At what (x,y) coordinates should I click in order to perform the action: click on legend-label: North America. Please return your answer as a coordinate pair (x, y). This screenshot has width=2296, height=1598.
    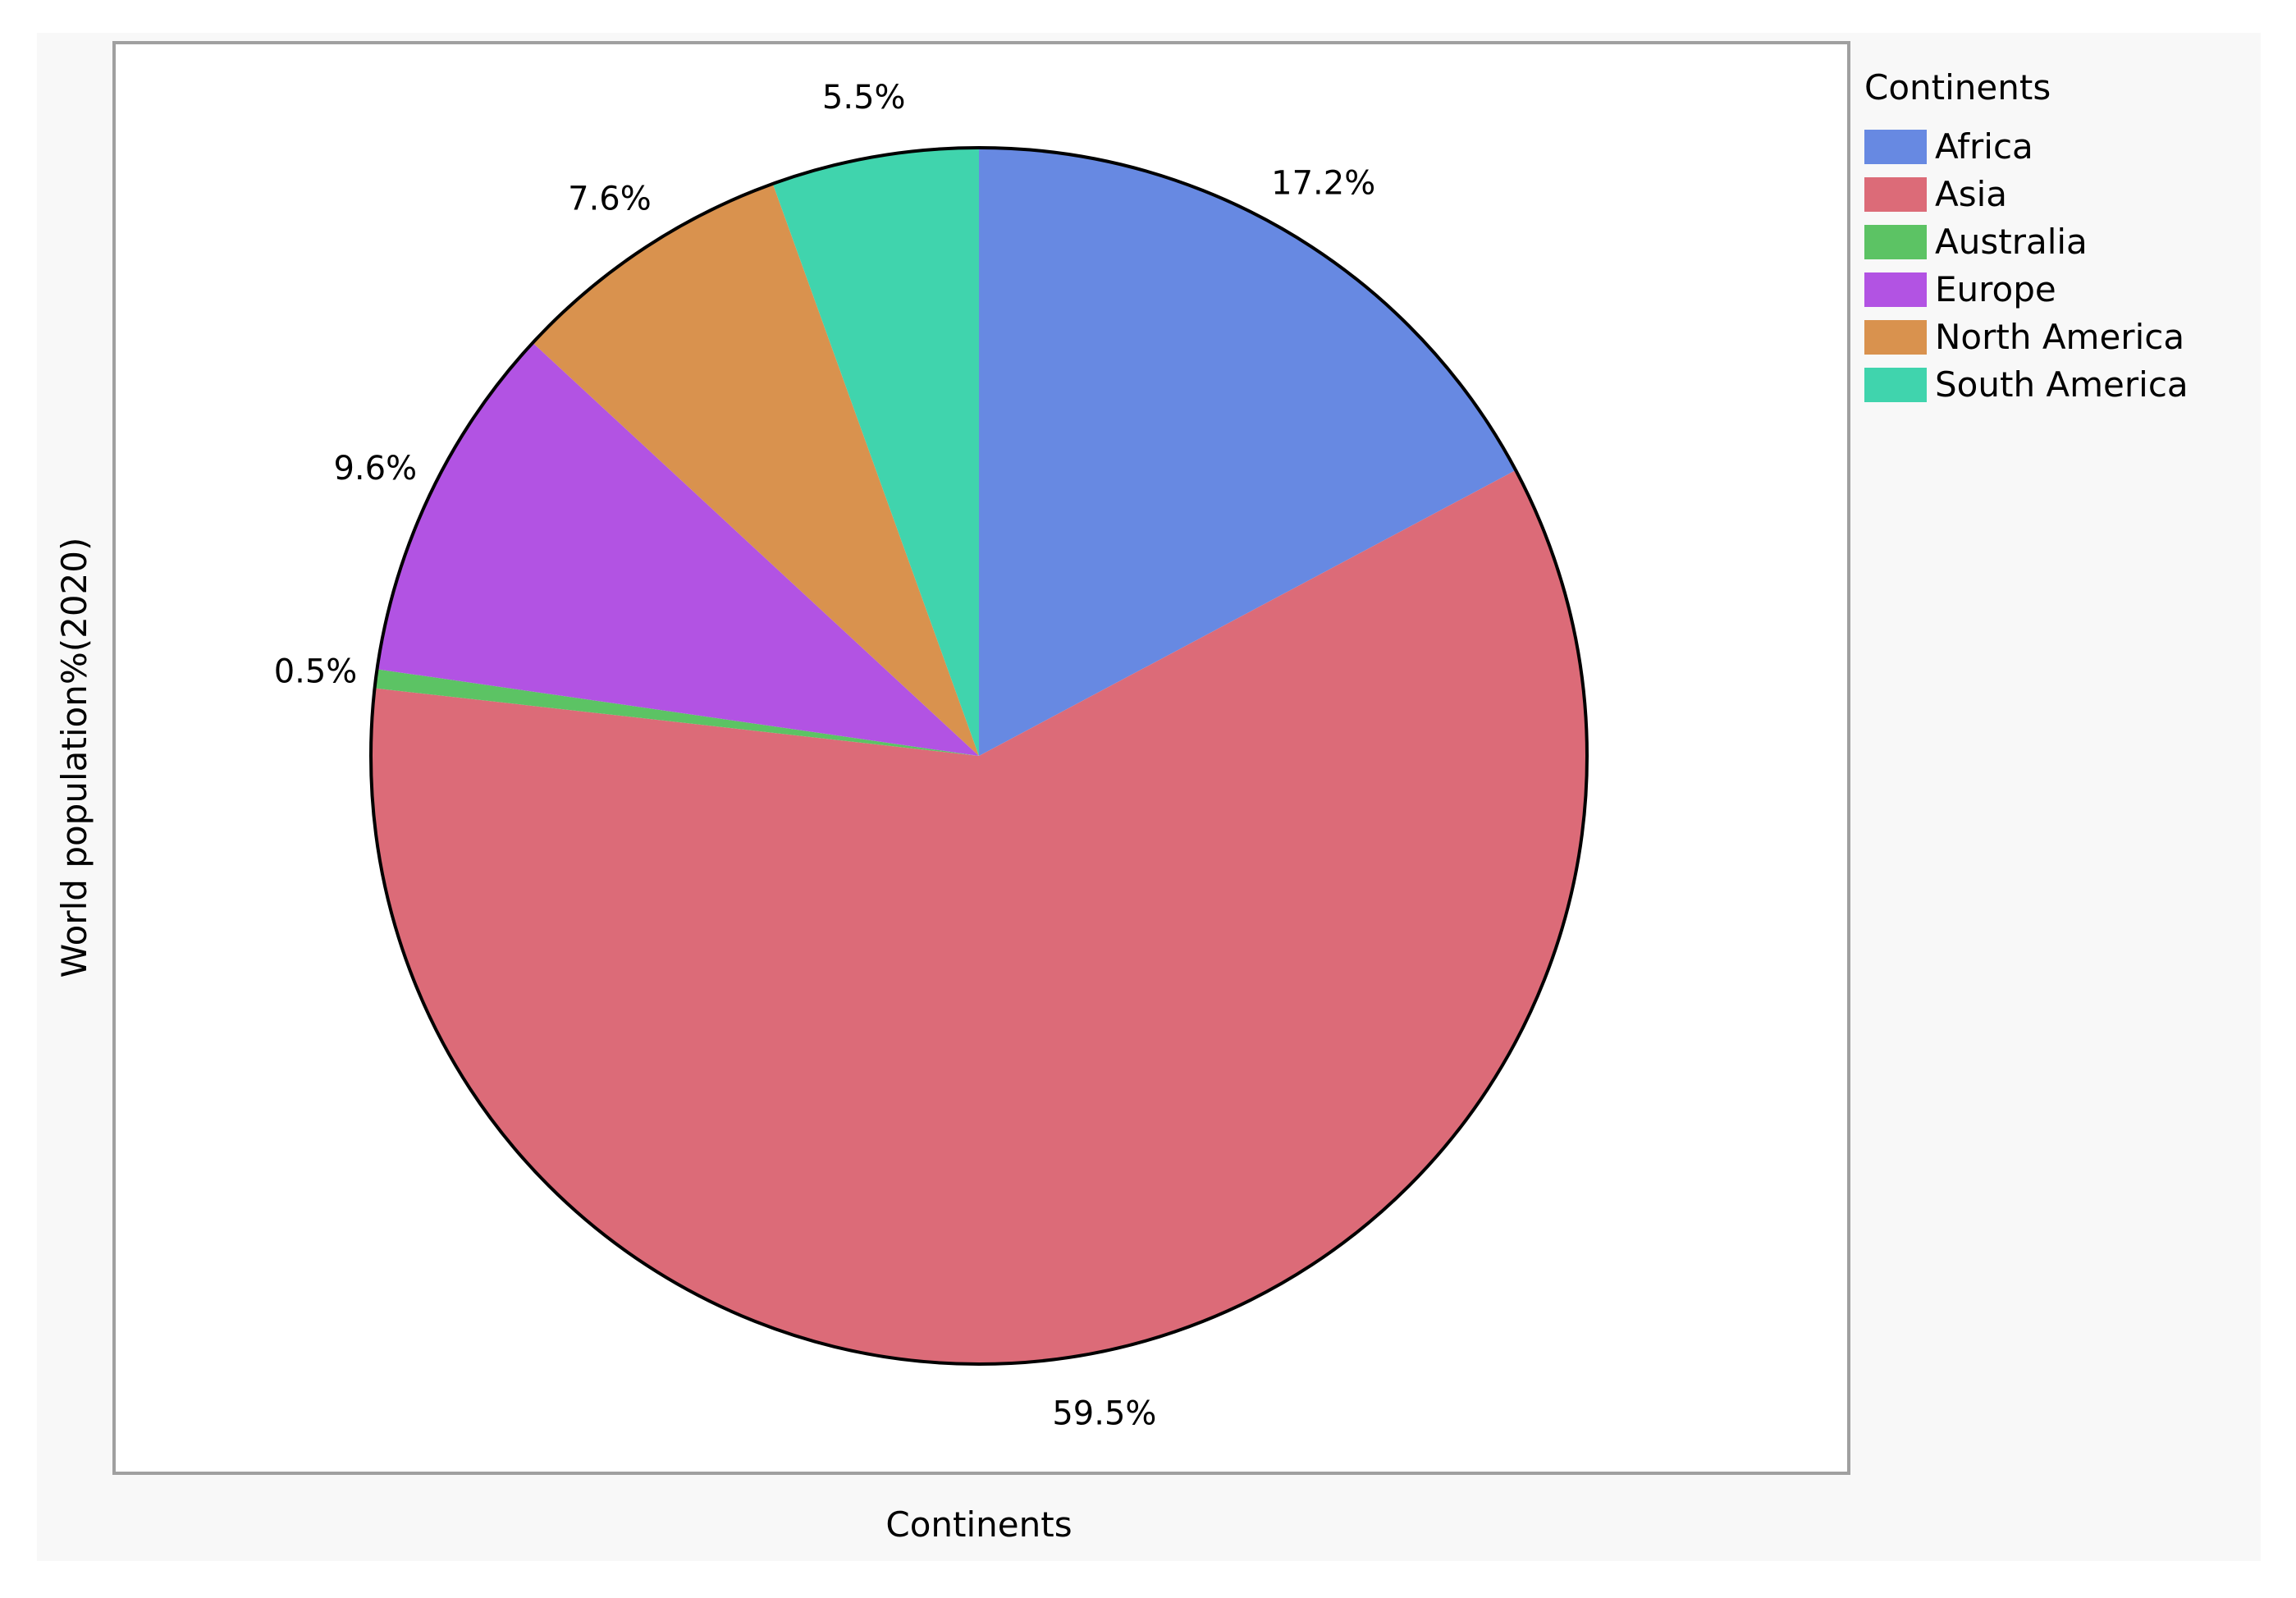
    Looking at the image, I should click on (2059, 337).